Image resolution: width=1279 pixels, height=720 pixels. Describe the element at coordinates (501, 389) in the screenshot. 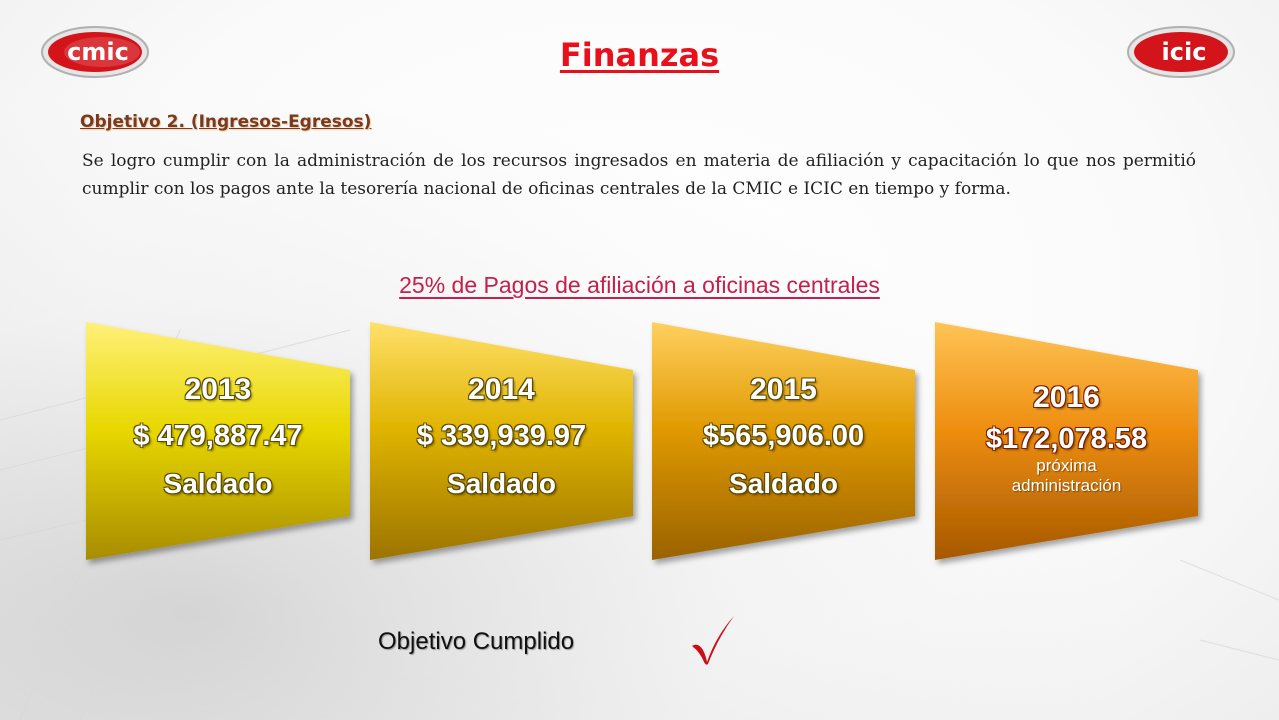

I see `card-year: 2014` at that location.